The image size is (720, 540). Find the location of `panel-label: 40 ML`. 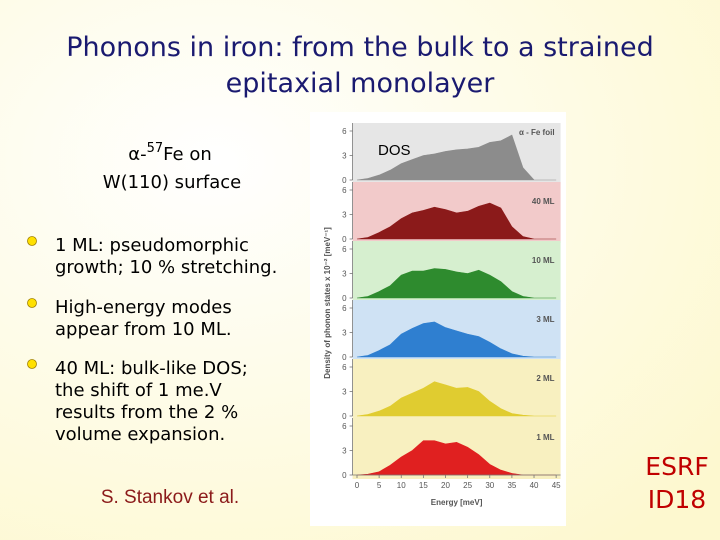

panel-label: 40 ML is located at coordinates (543, 201).